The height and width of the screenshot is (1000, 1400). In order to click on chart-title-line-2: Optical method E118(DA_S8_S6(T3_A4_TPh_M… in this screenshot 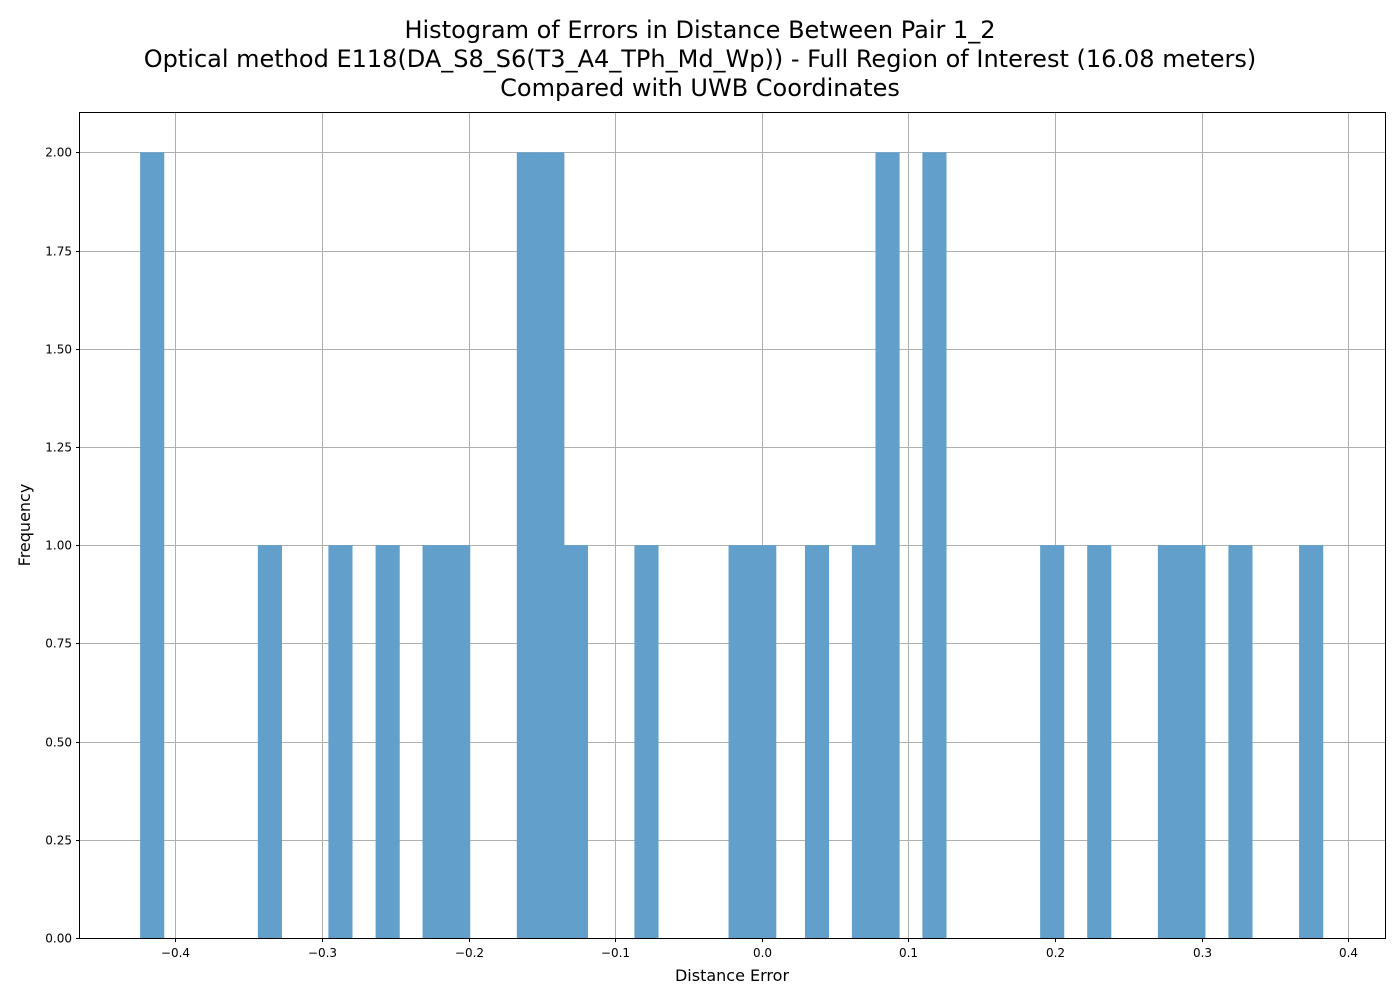, I will do `click(700, 59)`.